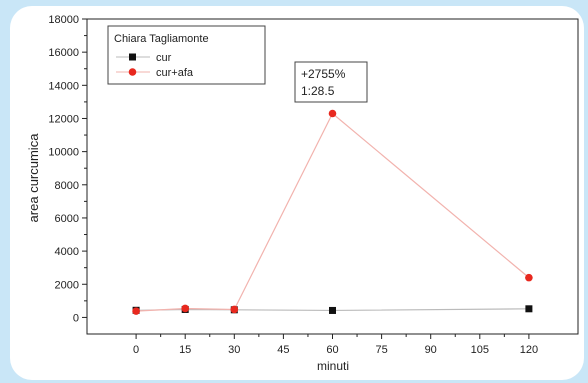  I want to click on y-tick-label-12000: 12000, so click(63, 119).